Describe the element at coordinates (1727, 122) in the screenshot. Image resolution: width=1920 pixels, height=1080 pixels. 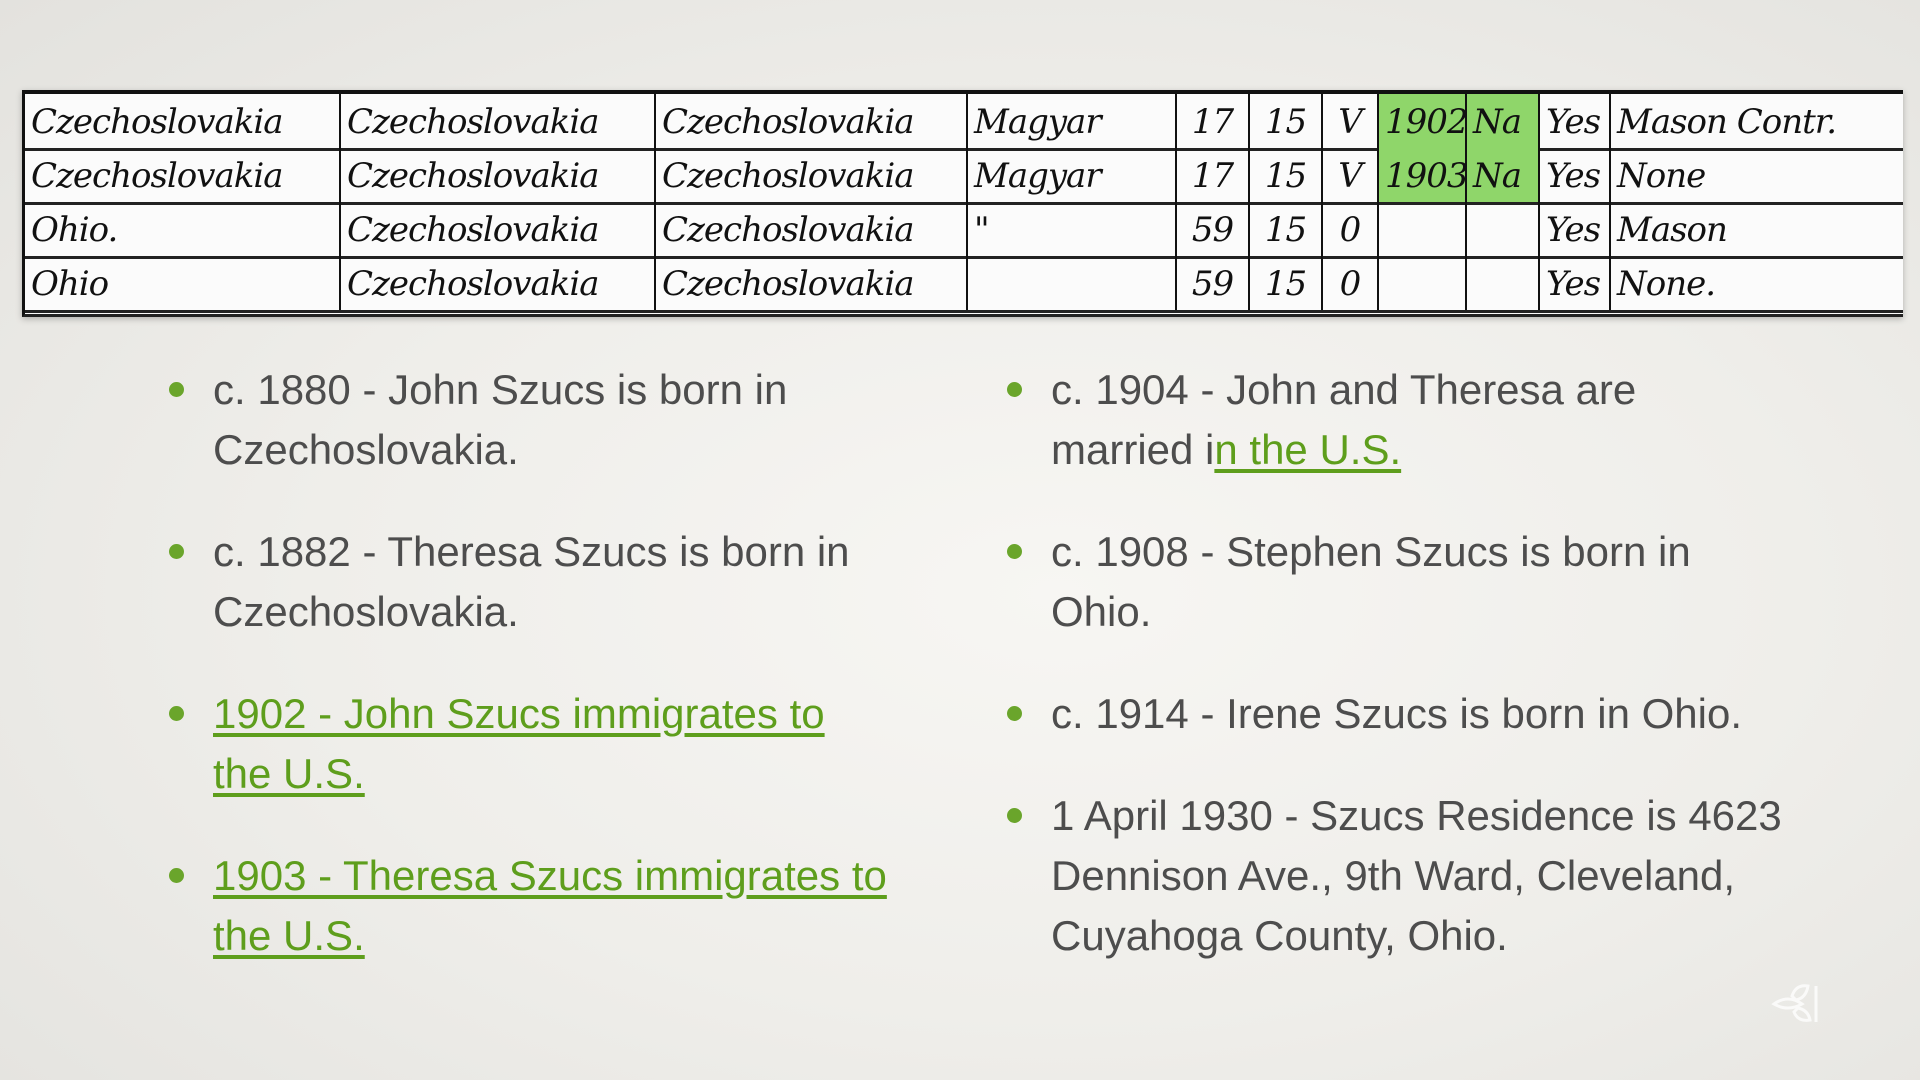
I see `census-cell: Mason Contr.` at that location.